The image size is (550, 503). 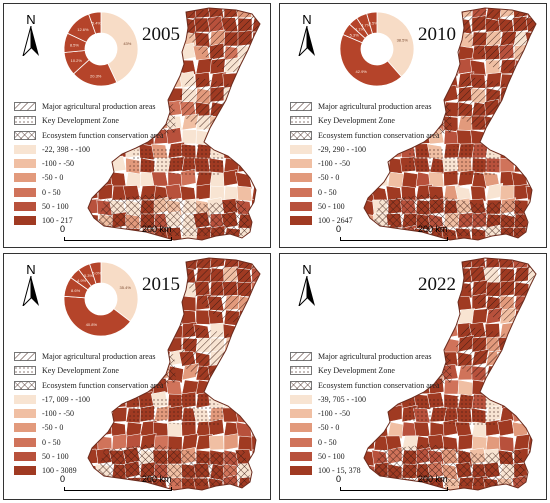 I want to click on legend-label: -17, 009 - -100, so click(x=66, y=399).